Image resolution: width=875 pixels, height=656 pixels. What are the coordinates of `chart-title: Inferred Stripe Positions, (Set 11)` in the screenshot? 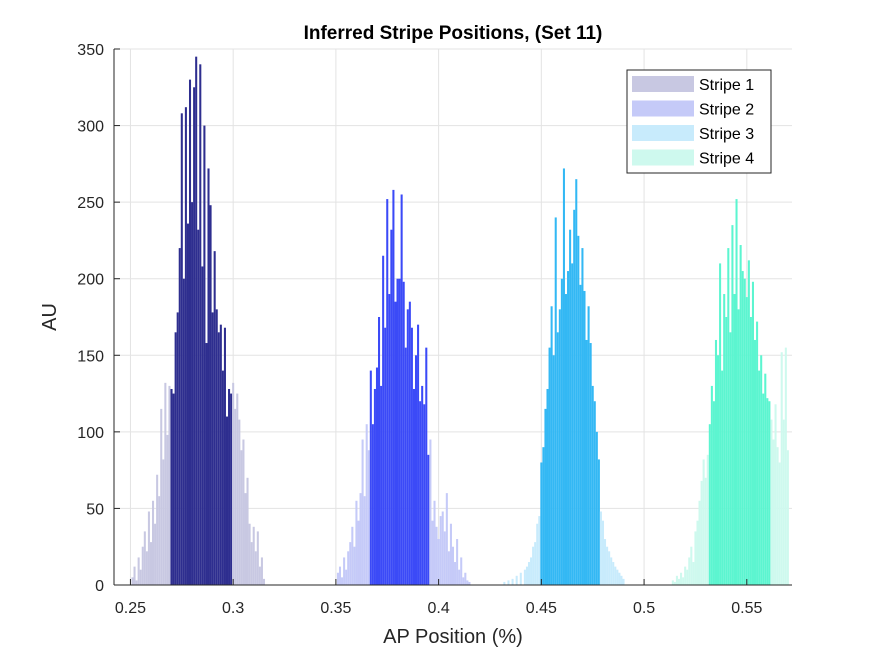 It's located at (453, 33).